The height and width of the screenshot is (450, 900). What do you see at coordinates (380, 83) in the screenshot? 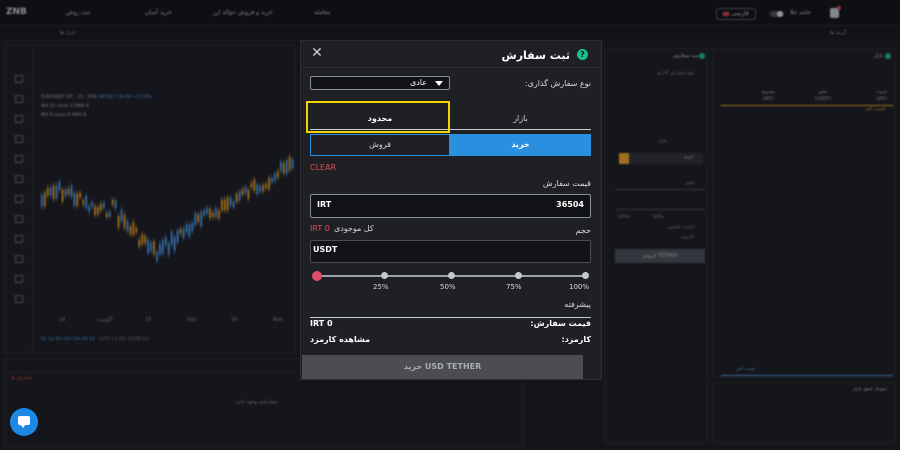
I see `order-type-select: عادی` at bounding box center [380, 83].